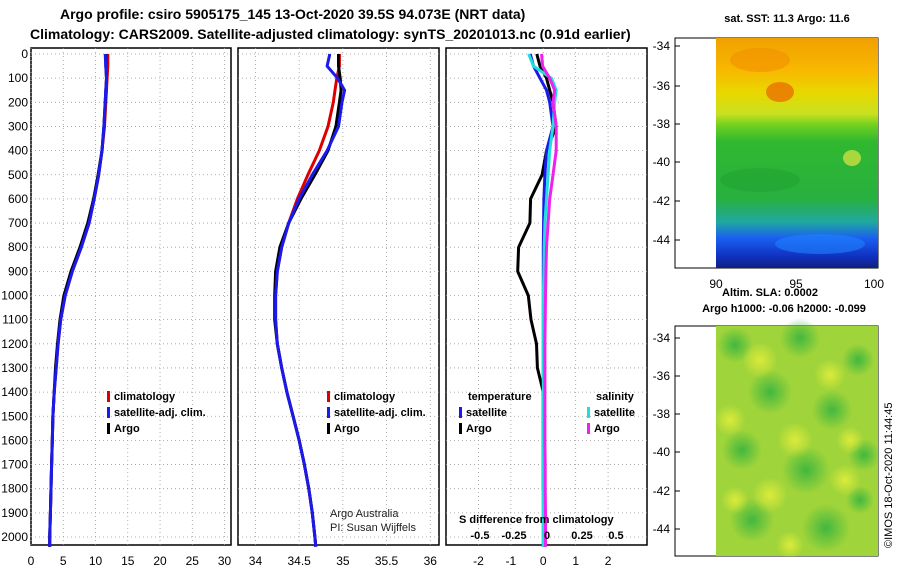 Image resolution: width=900 pixels, height=580 pixels. I want to click on salinity-legend: climatology satellite-adj. clim. Argo, so click(376, 413).